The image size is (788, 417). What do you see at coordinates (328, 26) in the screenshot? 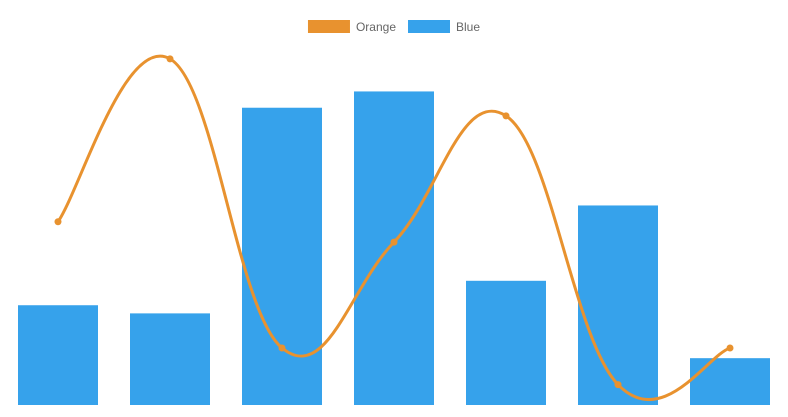
I see `legend-swatch-orange` at bounding box center [328, 26].